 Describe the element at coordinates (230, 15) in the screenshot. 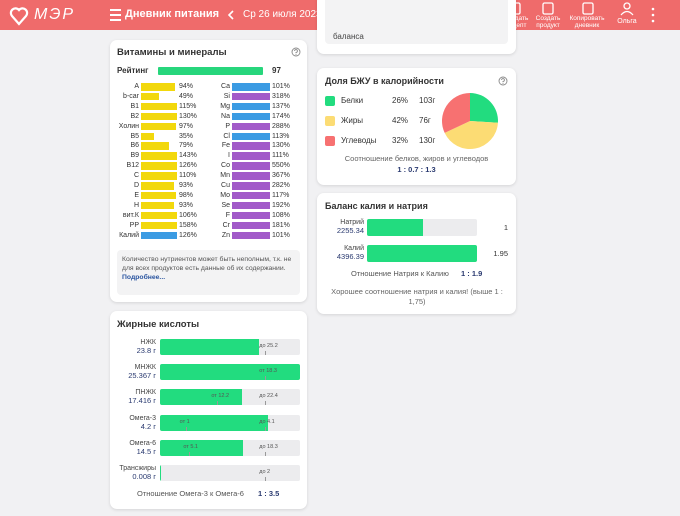

I see `prev-day` at that location.